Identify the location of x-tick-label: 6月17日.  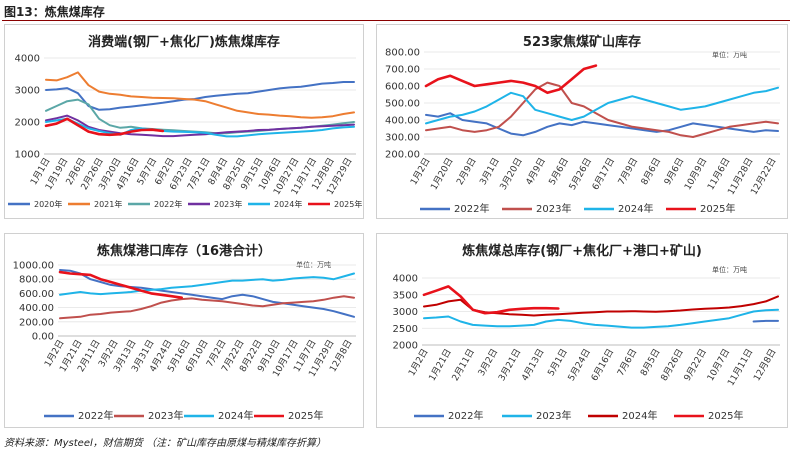
(603, 174).